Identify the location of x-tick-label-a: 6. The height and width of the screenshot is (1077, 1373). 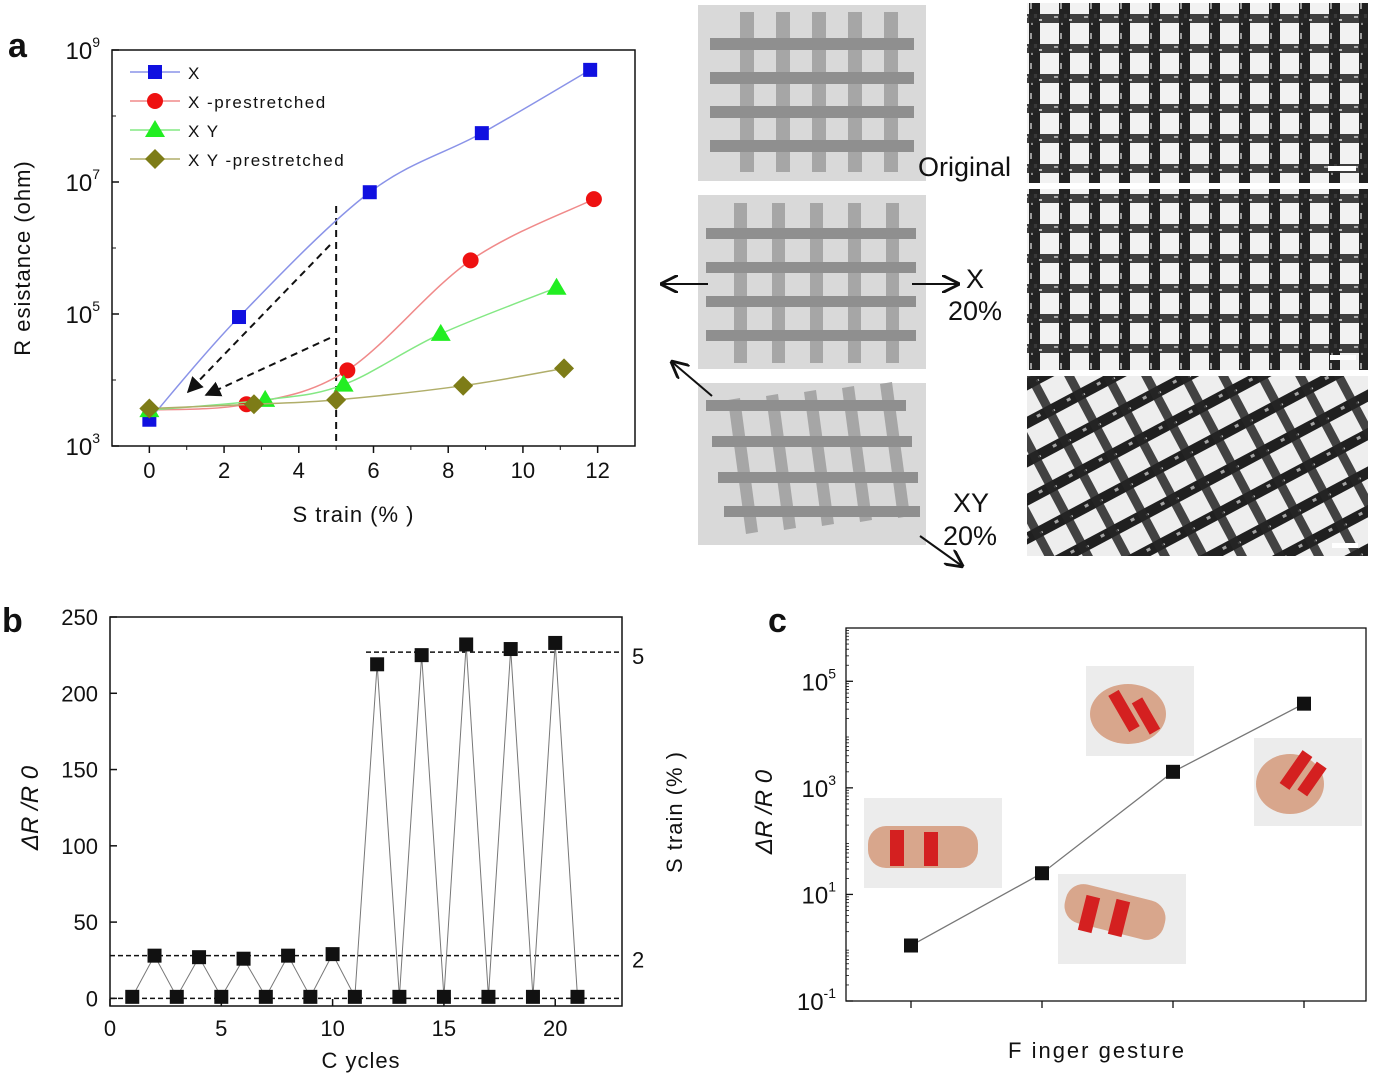
(373, 470).